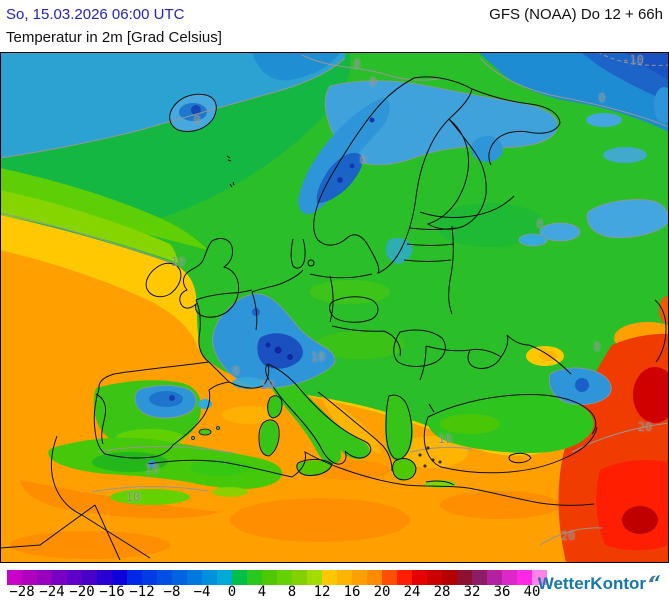 Image resolution: width=669 pixels, height=600 pixels. I want to click on legend-tick-label: −4, so click(202, 592).